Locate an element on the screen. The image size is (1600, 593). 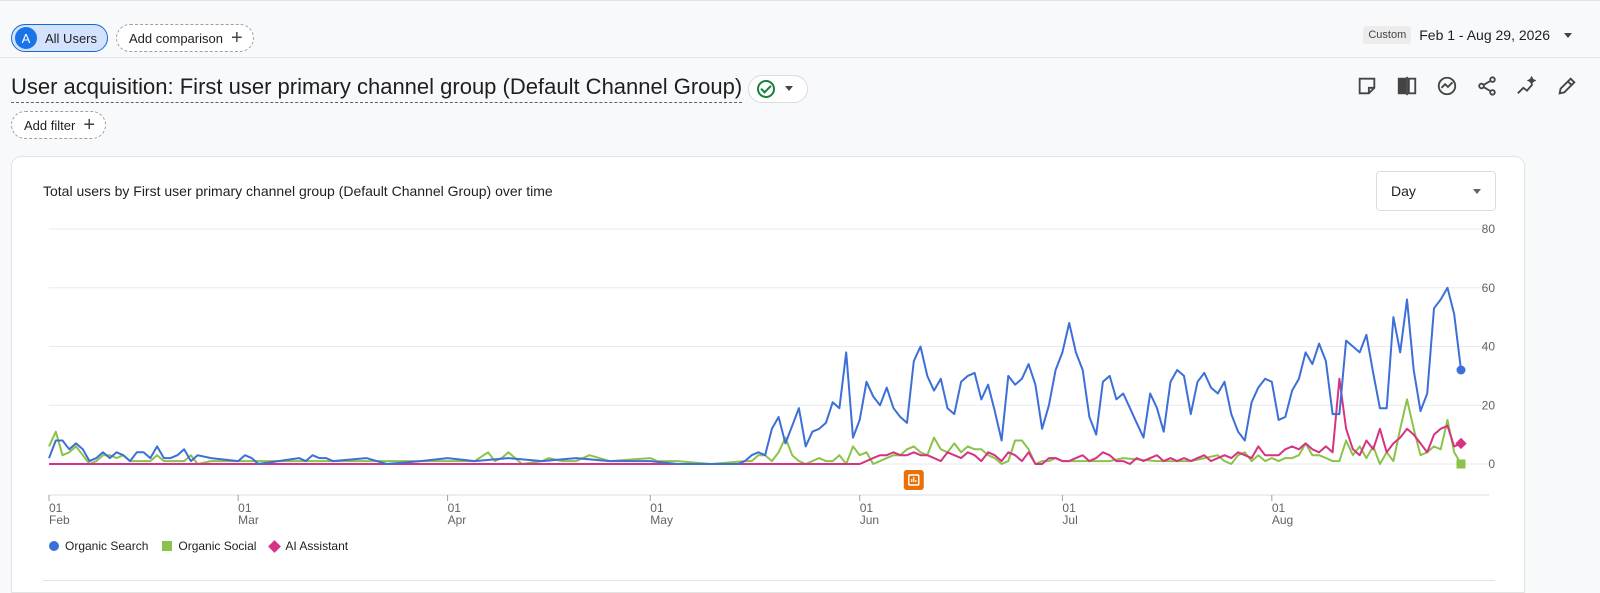
chart-legend: Organic Search Organic Social AI Assistant is located at coordinates (198, 546).